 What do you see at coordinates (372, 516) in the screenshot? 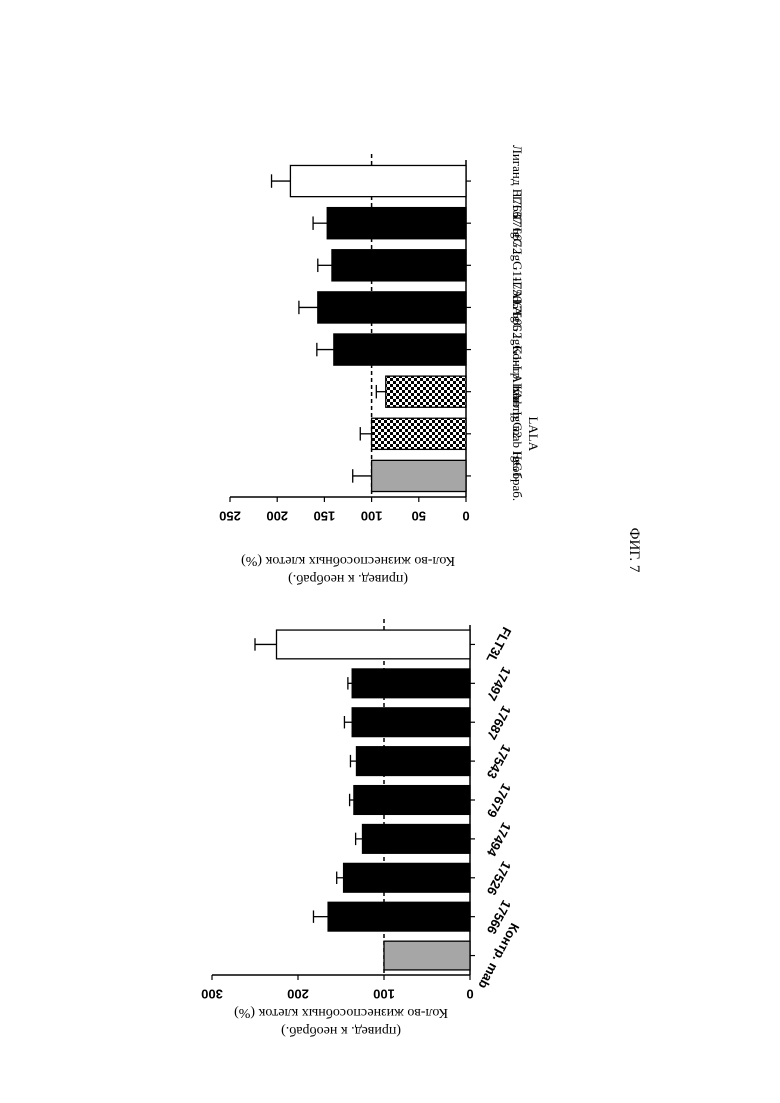
I see `value-tick-label: 100` at bounding box center [372, 516].